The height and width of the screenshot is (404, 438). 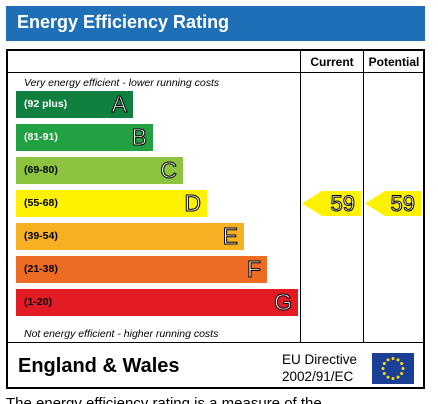 What do you see at coordinates (300, 197) in the screenshot?
I see `divider-current` at bounding box center [300, 197].